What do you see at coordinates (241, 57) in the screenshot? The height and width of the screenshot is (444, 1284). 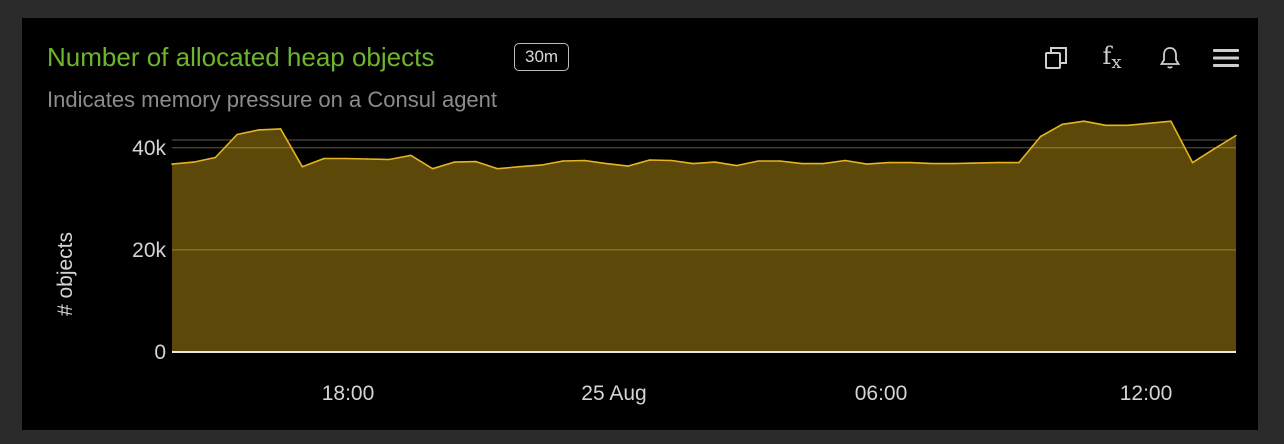 I see `panel-title: Number of allocated heap objects` at bounding box center [241, 57].